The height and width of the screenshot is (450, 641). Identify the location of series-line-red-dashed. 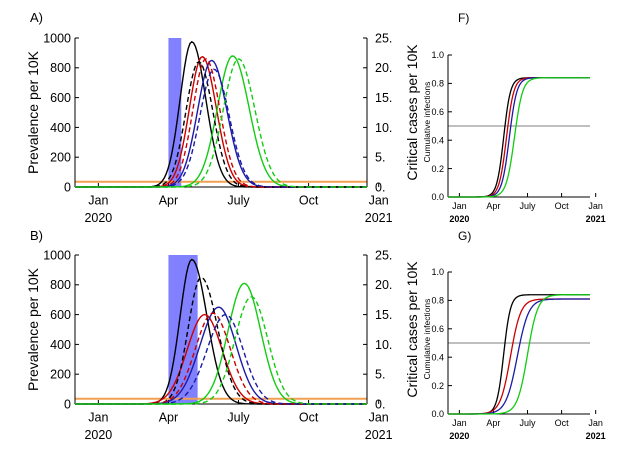
(221, 123).